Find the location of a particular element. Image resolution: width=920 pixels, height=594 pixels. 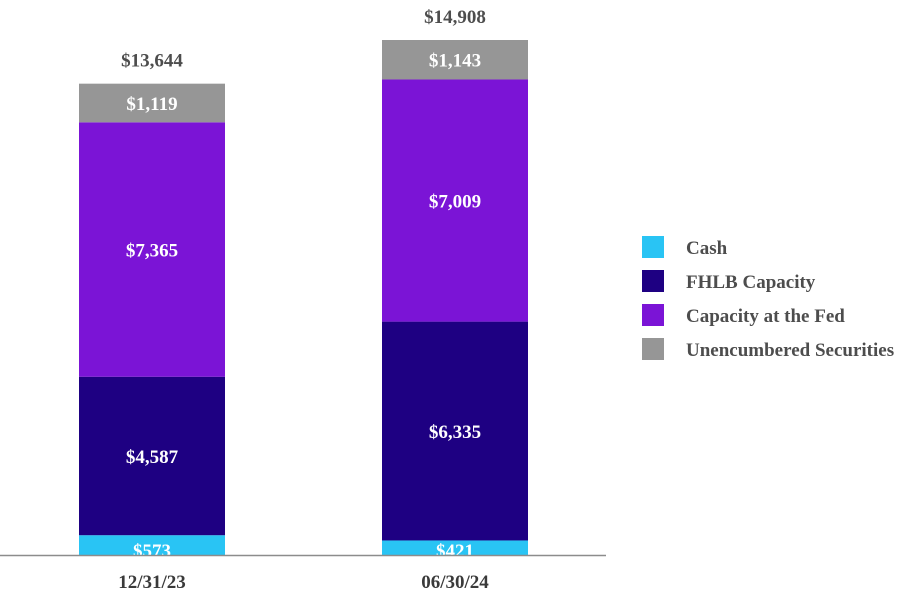

segment-label: $6,335 is located at coordinates (455, 432).